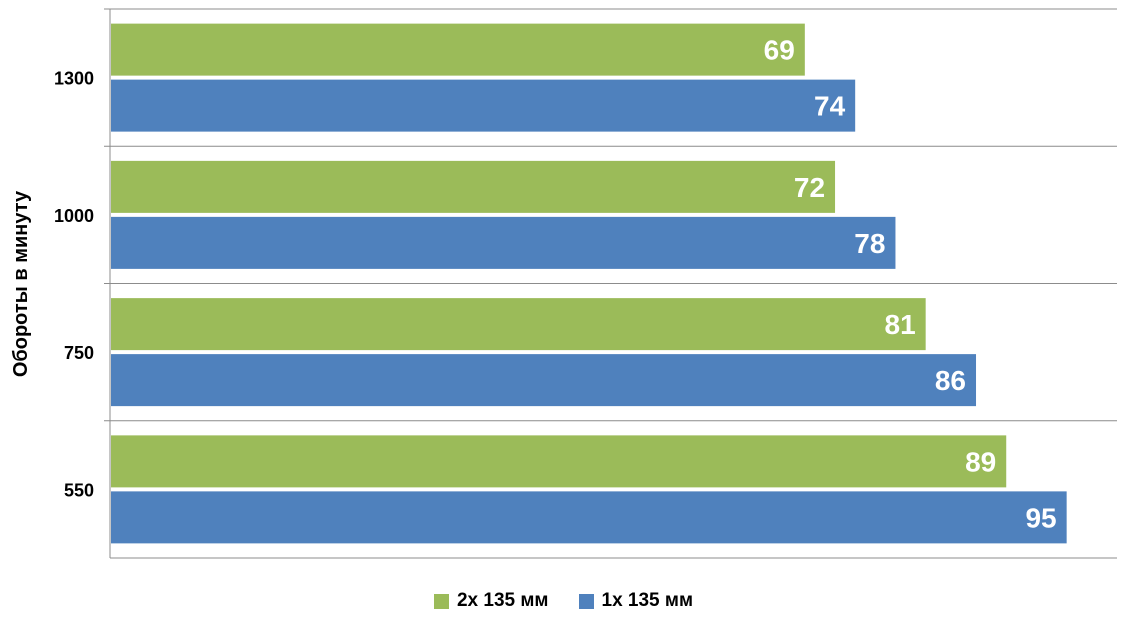 Image resolution: width=1127 pixels, height=619 pixels. I want to click on data-label-1000-series-1: 72, so click(809, 187).